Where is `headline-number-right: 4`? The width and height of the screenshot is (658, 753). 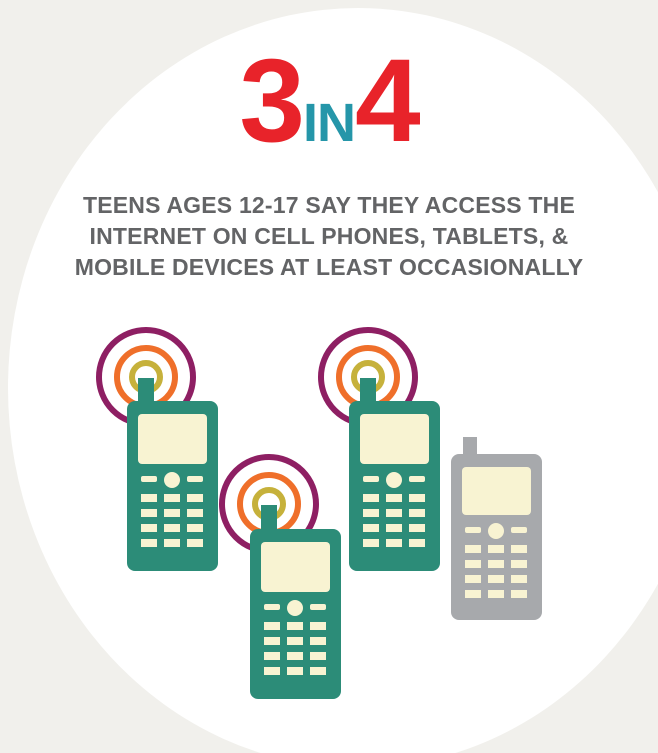 headline-number-right: 4 is located at coordinates (388, 101).